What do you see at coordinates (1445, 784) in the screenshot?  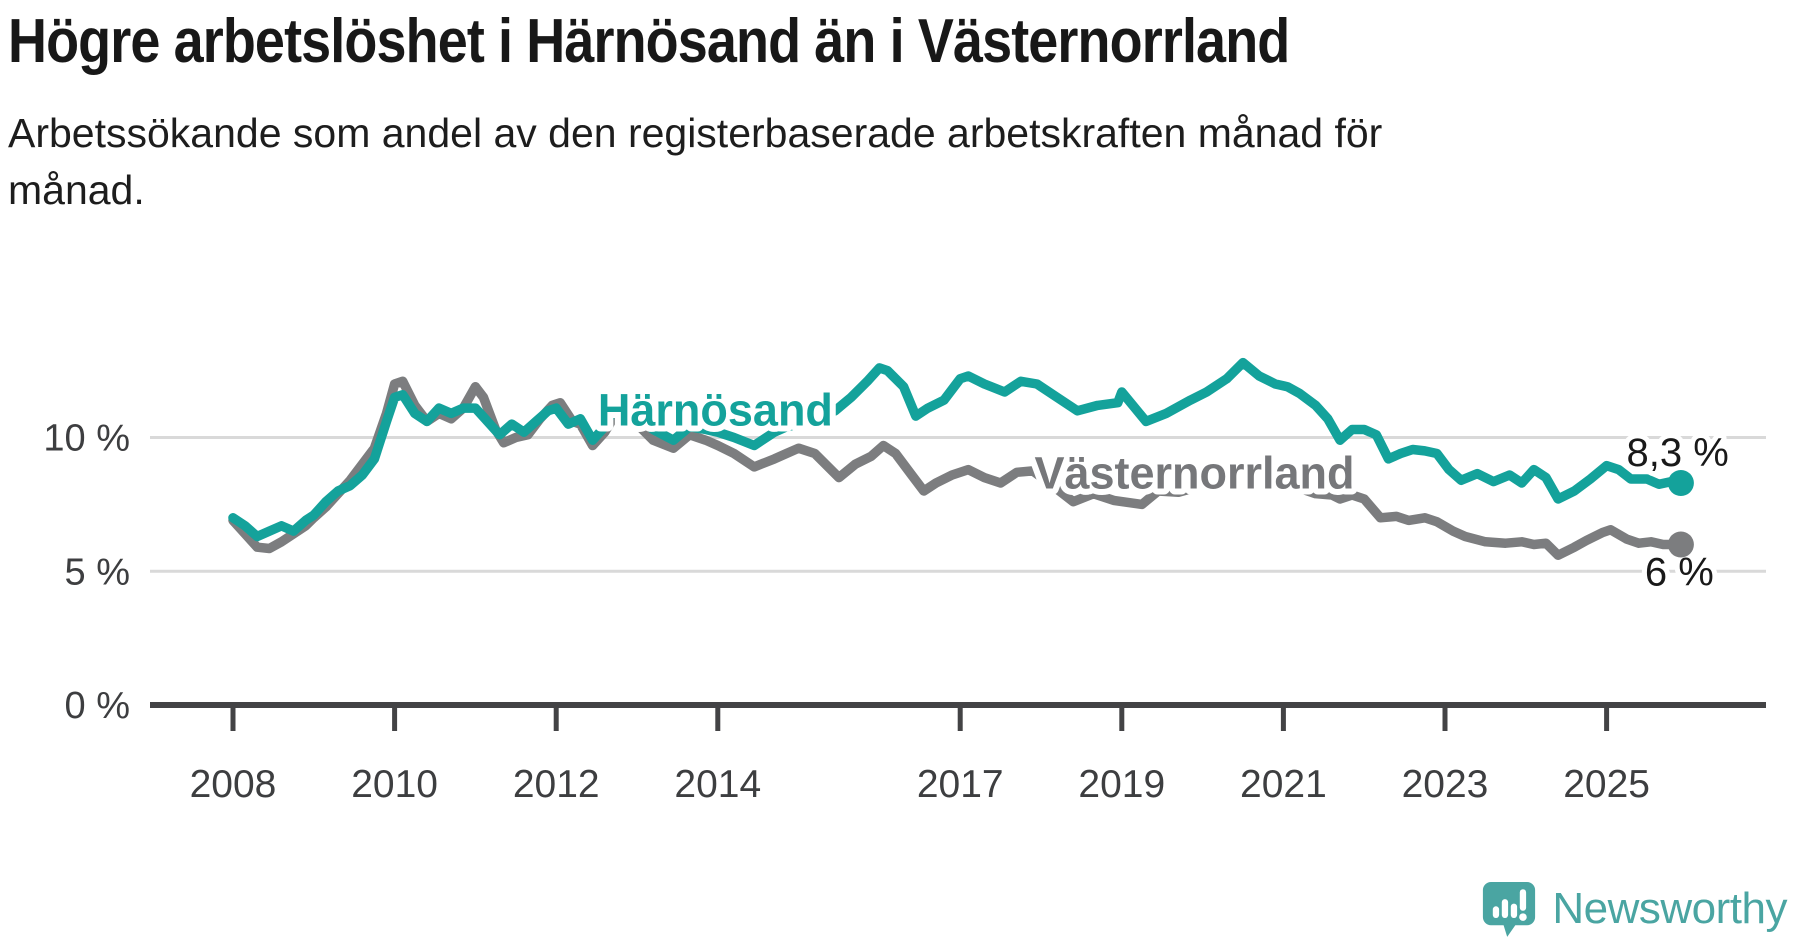 I see `x-tick-label-2023: 2023` at bounding box center [1445, 784].